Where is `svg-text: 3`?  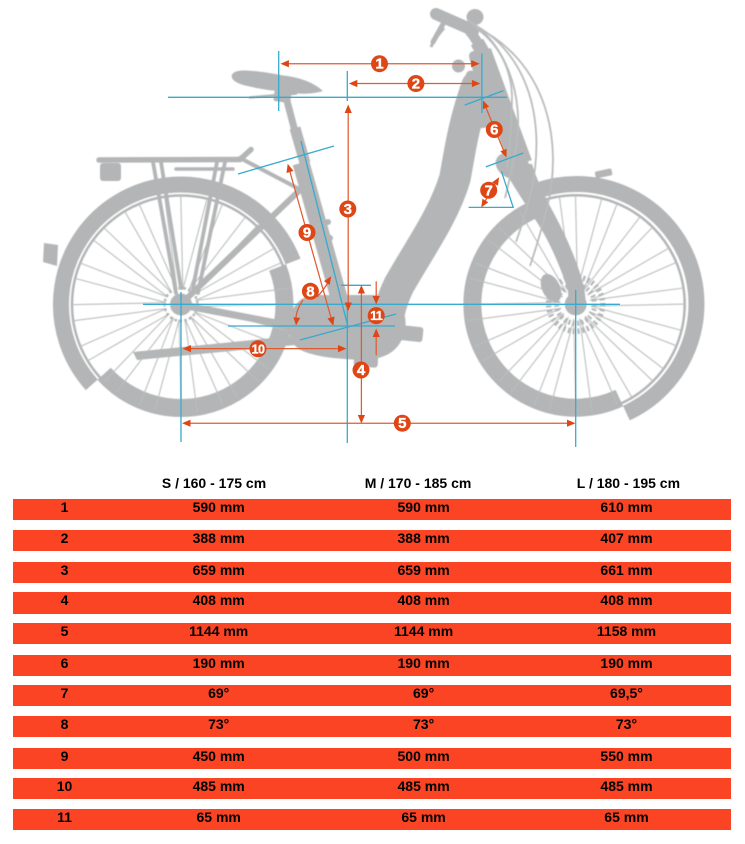
svg-text: 3 is located at coordinates (348, 209).